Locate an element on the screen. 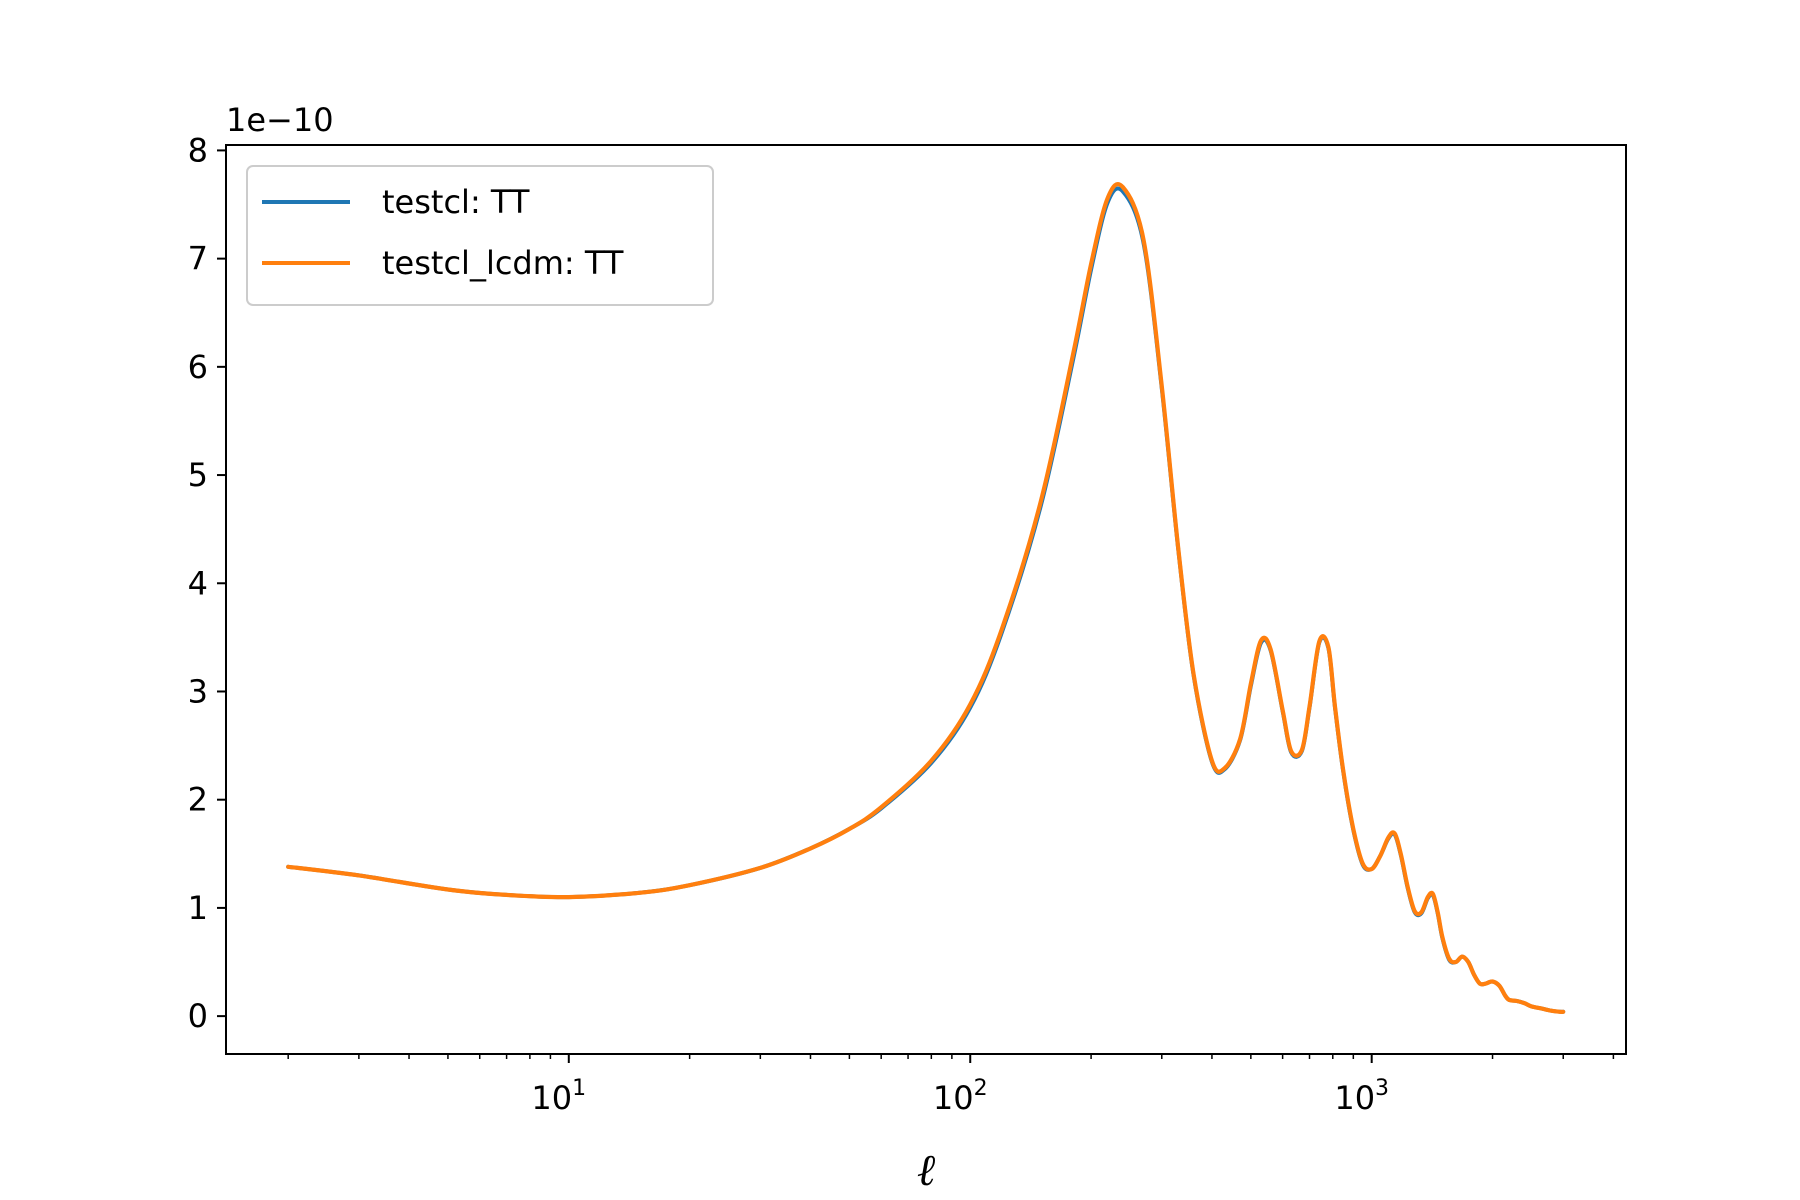  y-tick-label: 4 is located at coordinates (198, 583).